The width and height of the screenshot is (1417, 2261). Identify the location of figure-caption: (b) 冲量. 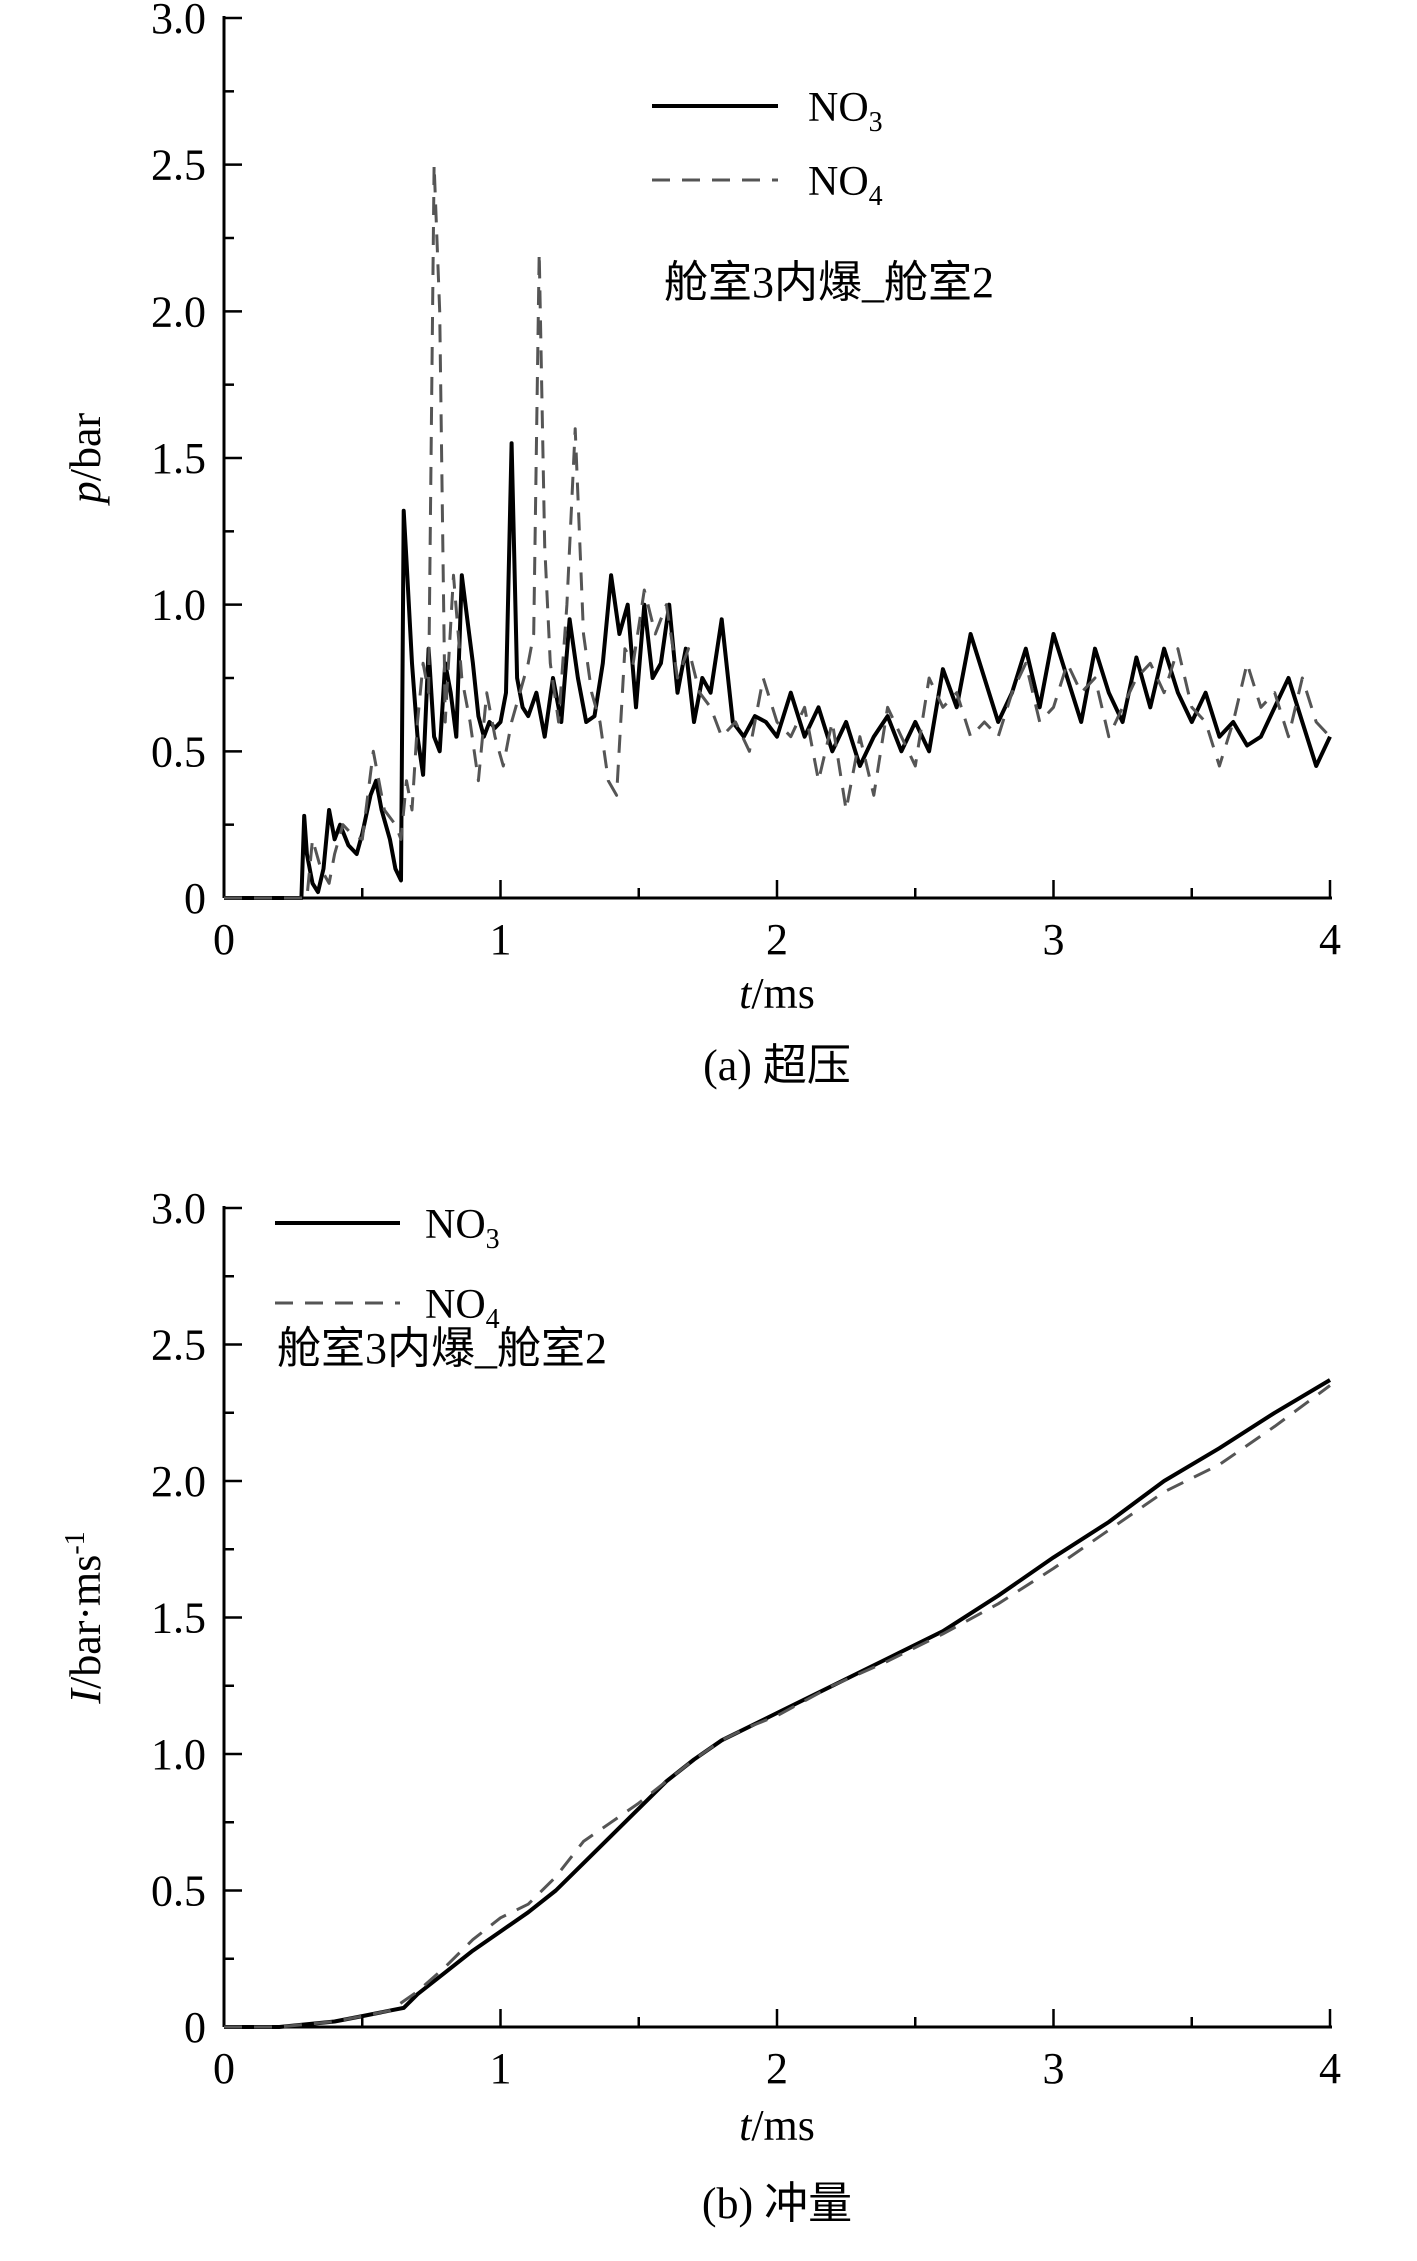
(777, 2203).